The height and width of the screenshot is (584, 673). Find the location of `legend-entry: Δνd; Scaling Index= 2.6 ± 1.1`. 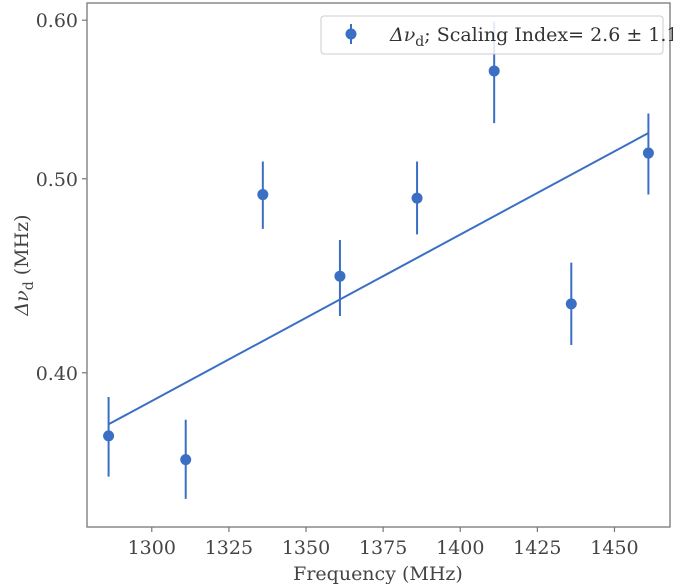

legend-entry: Δνd; Scaling Index= 2.6 ± 1.1 is located at coordinates (531, 37).